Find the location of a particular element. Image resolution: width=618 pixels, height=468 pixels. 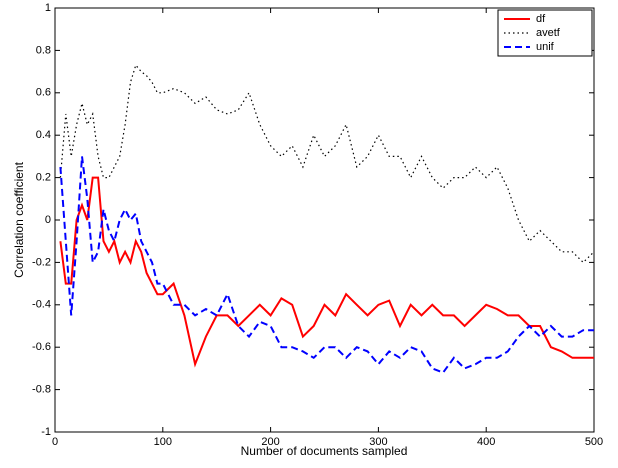

x-tick-label: 100 is located at coordinates (163, 442).